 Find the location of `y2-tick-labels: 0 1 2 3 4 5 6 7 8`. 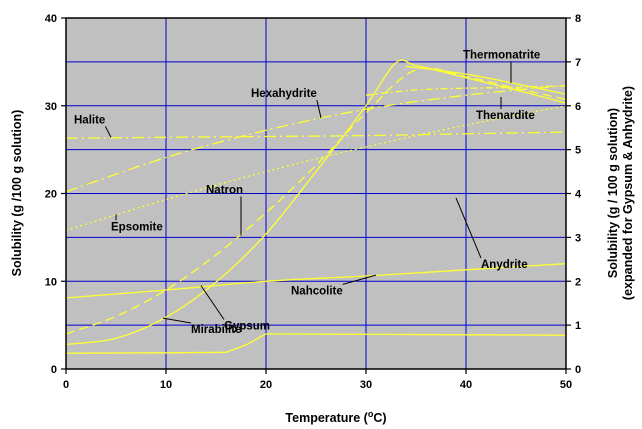

y2-tick-labels: 0 1 2 3 4 5 6 7 8 is located at coordinates (578, 194).